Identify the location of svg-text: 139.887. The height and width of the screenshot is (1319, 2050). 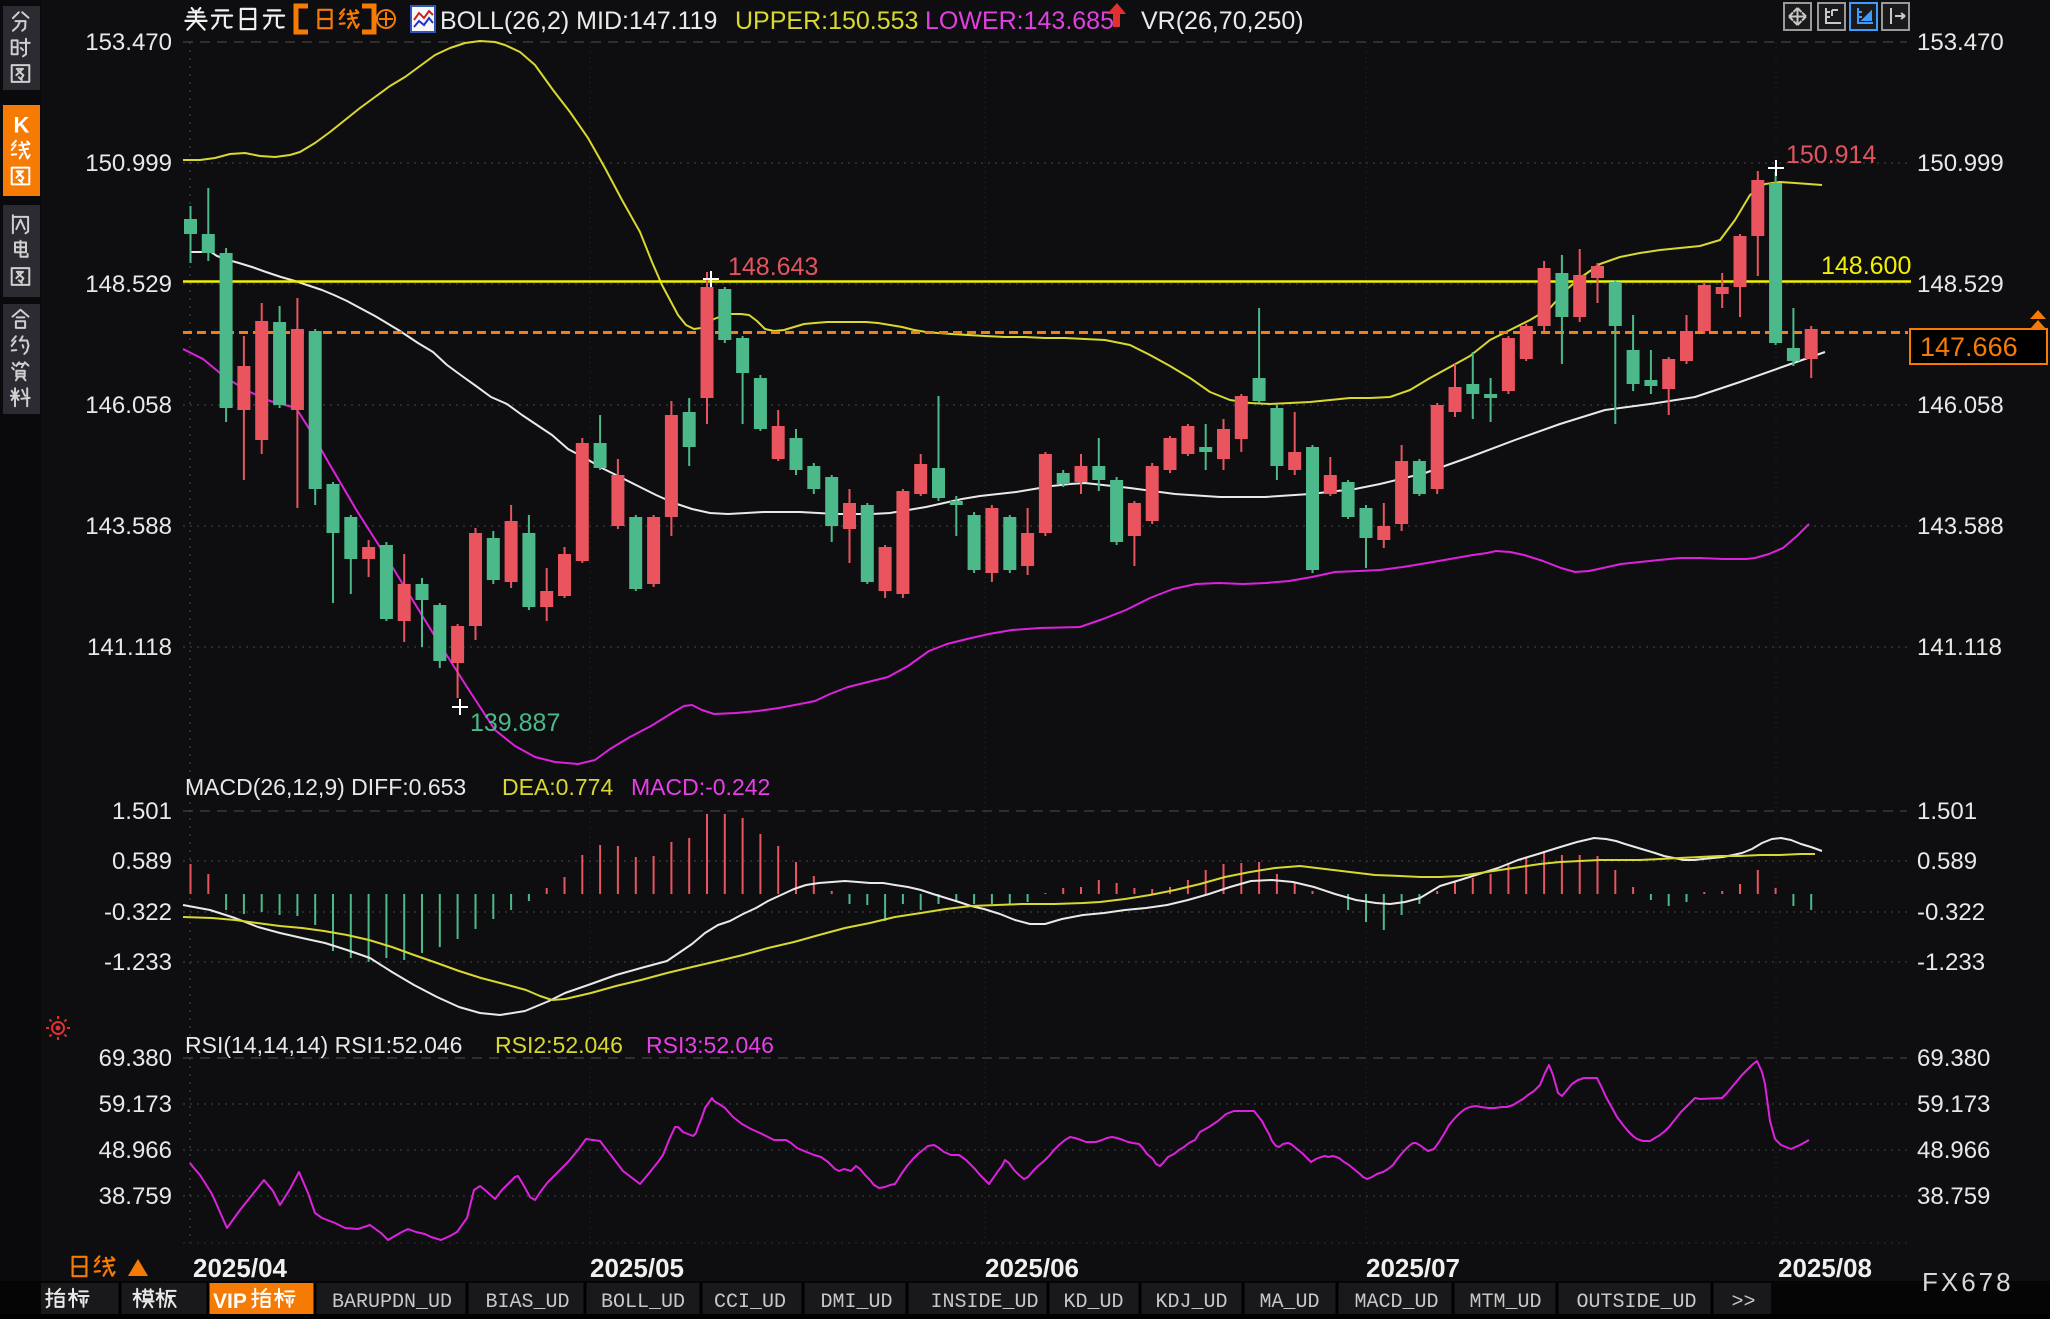
(515, 723).